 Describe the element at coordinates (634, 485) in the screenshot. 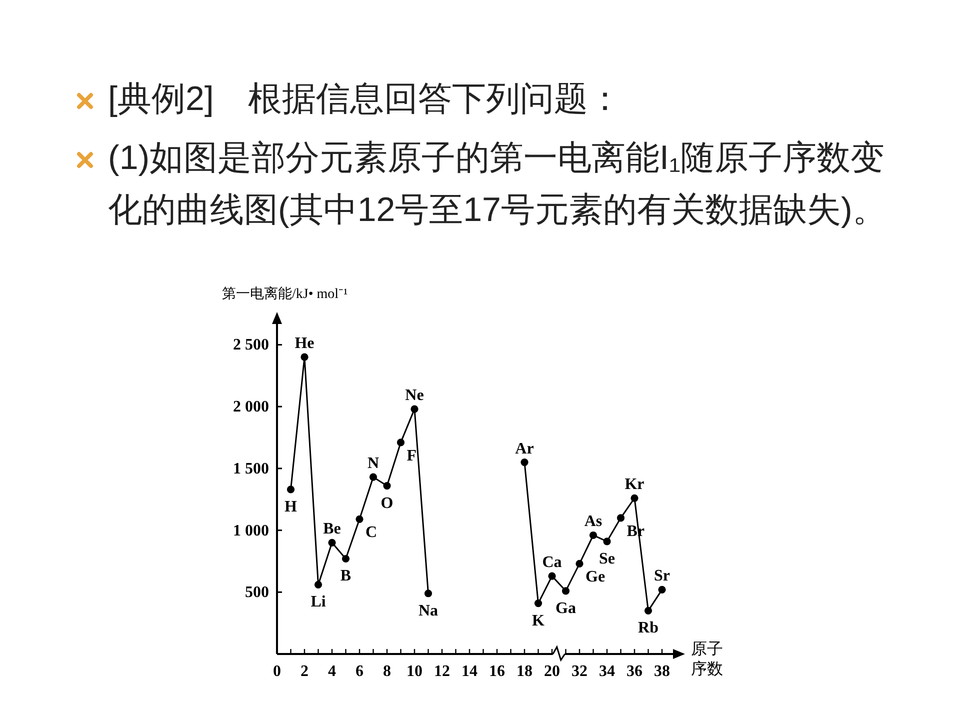

I see `annotation: Kr` at that location.